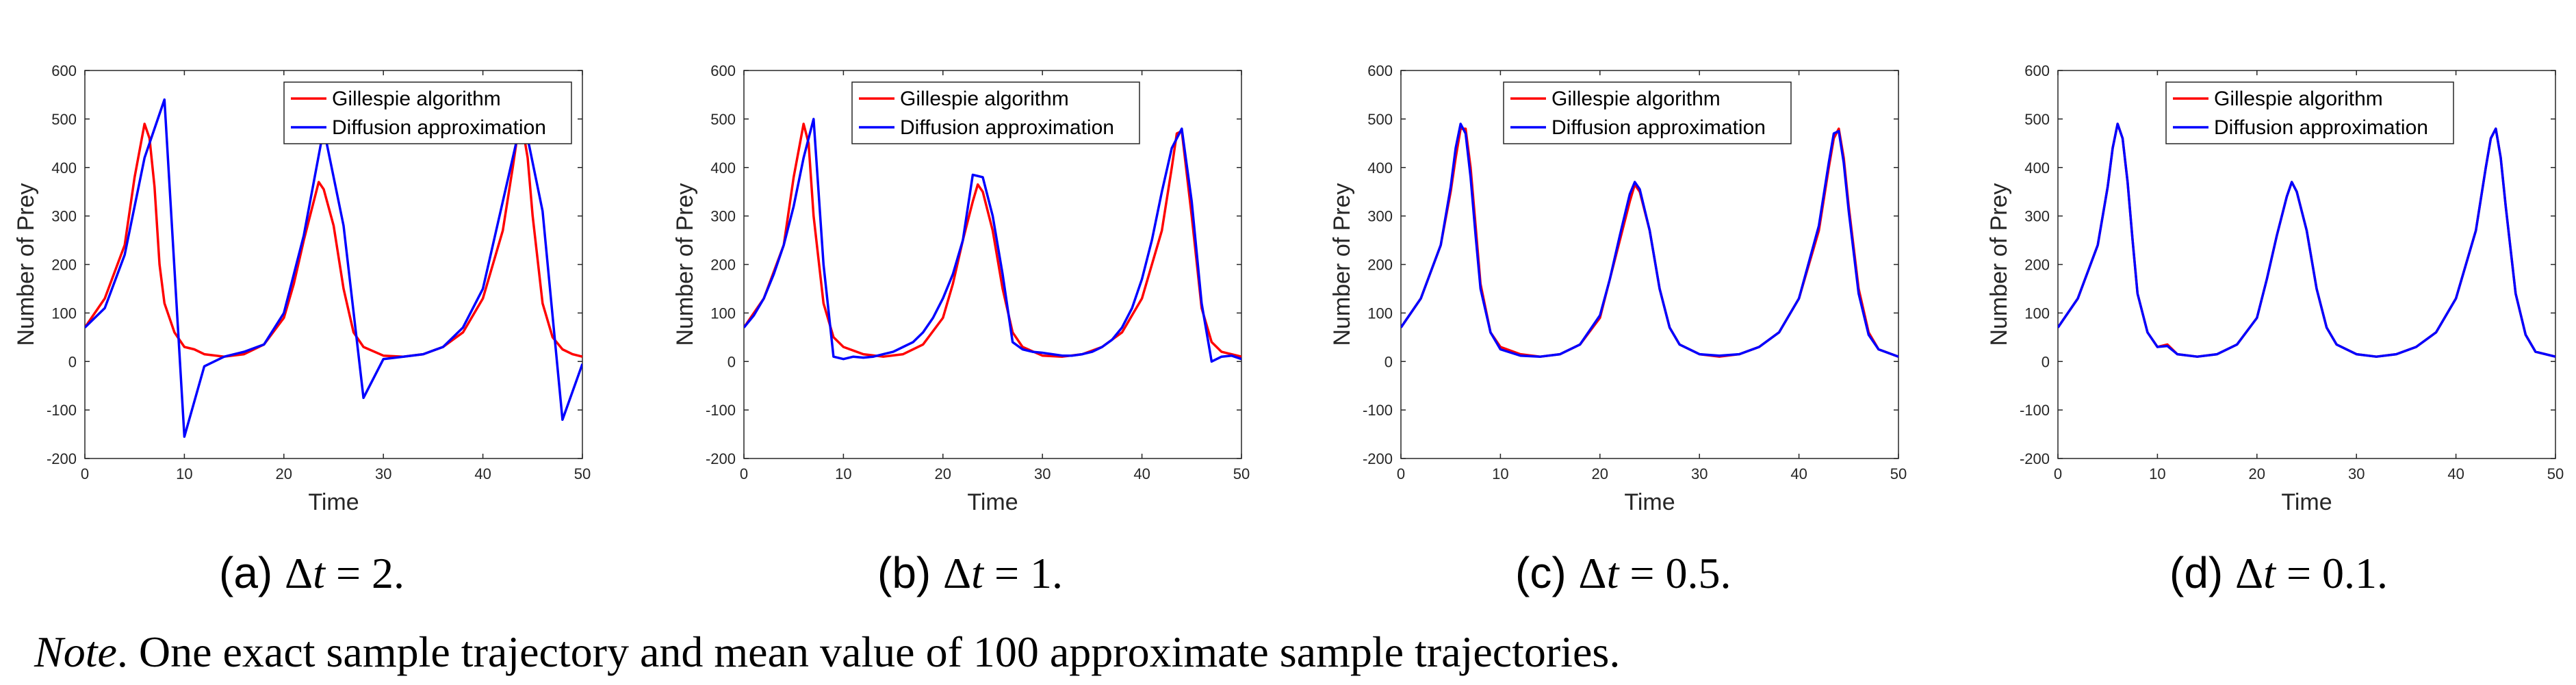  I want to click on y-tick-label-c: 300, so click(1380, 216).